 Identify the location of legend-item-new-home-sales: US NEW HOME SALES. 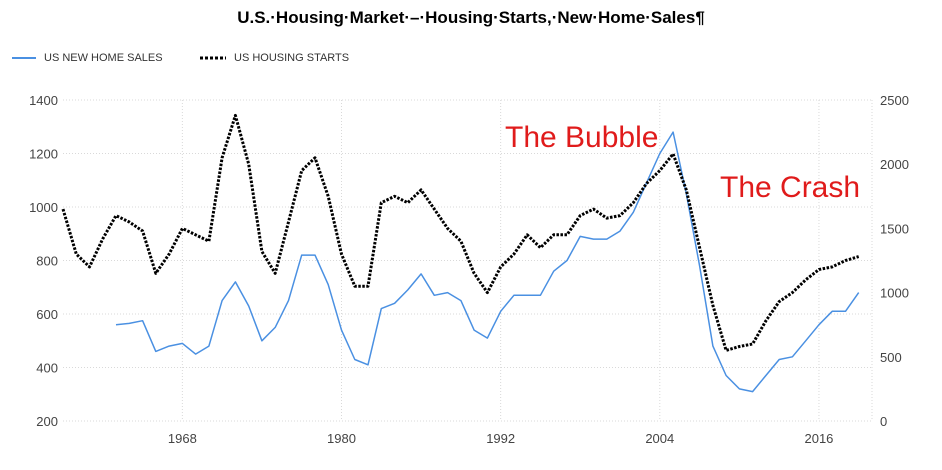
(87, 58).